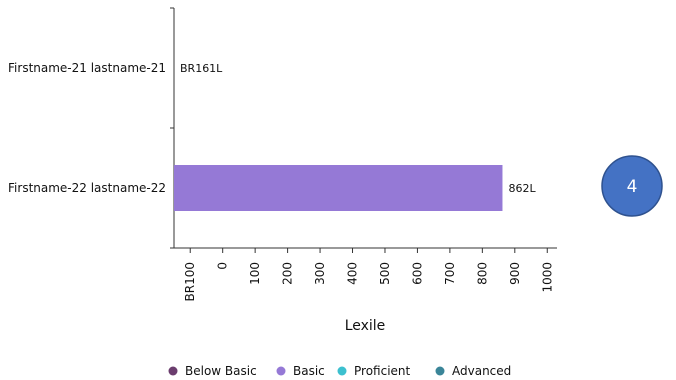 The height and width of the screenshot is (380, 676). Describe the element at coordinates (385, 273) in the screenshot. I see `x-tick-label: 500` at that location.